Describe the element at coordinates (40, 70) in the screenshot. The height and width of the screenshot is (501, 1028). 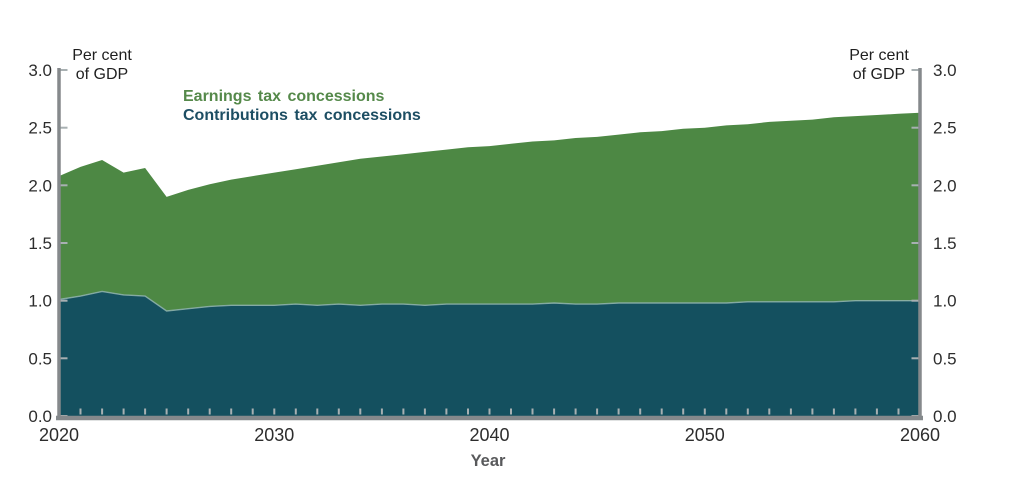
I see `y-axis-tick-label-left: 3.0` at that location.